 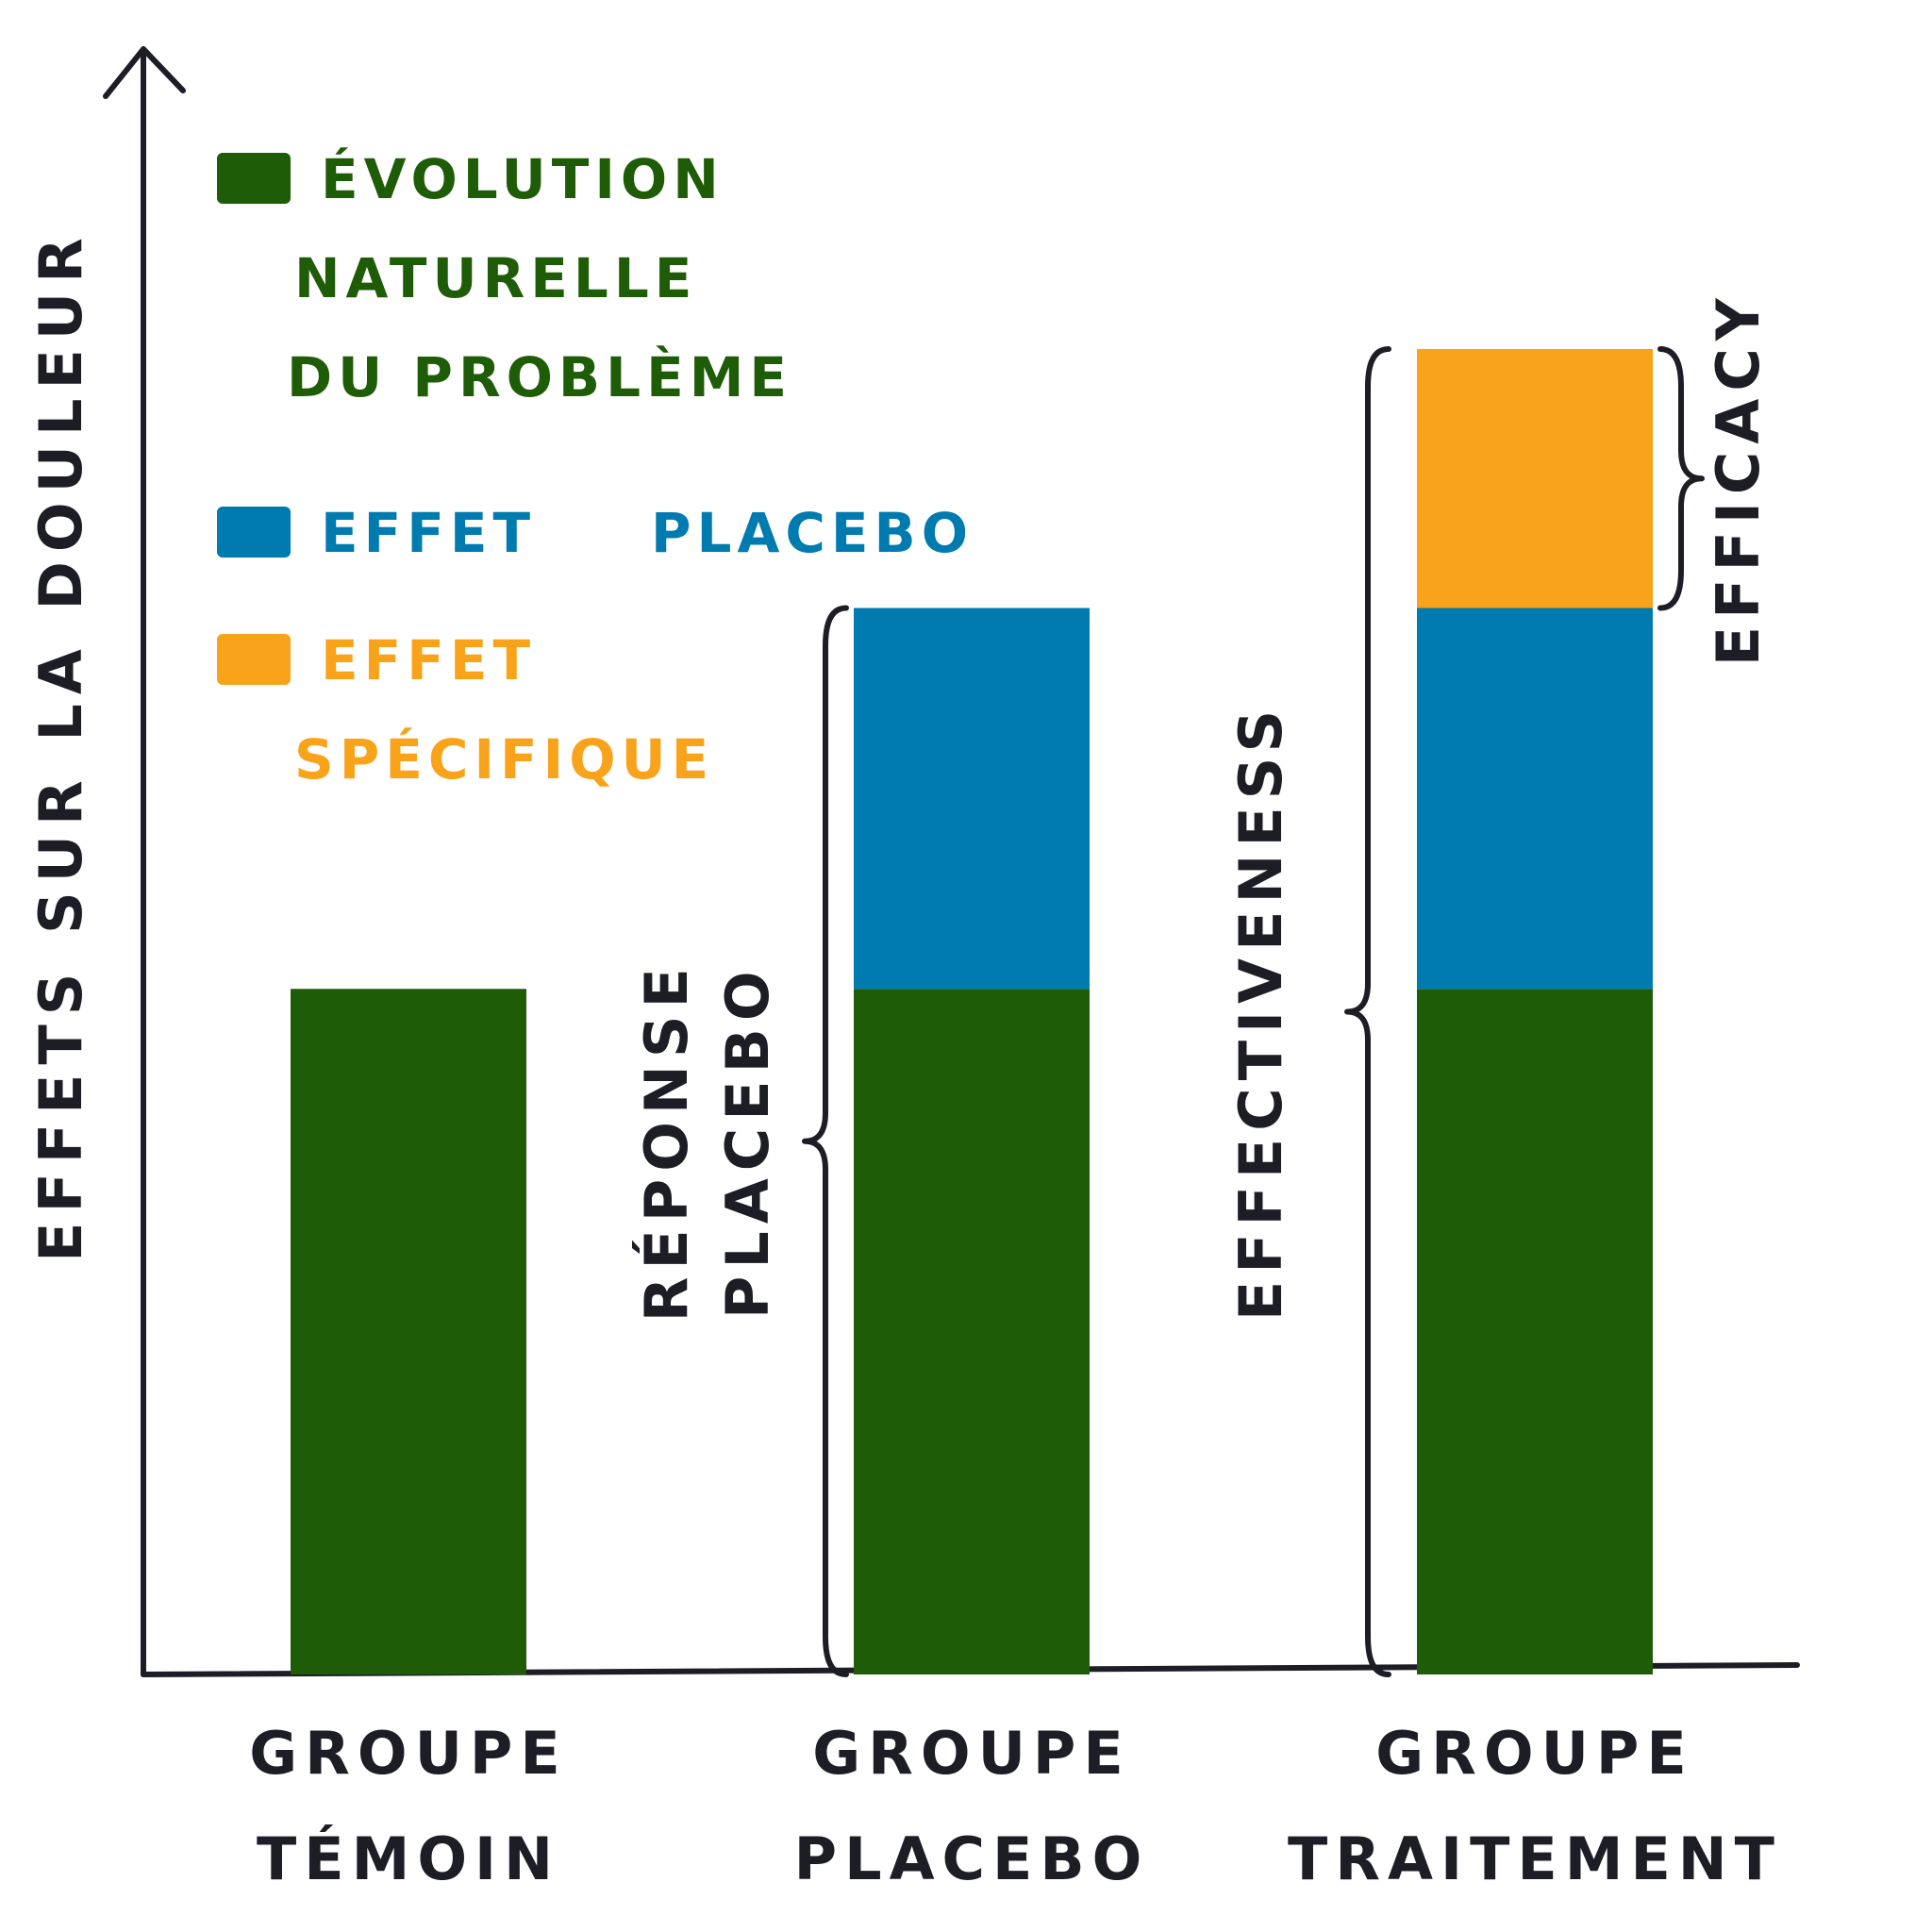 I want to click on y-axis-arrowhead, so click(x=144, y=73).